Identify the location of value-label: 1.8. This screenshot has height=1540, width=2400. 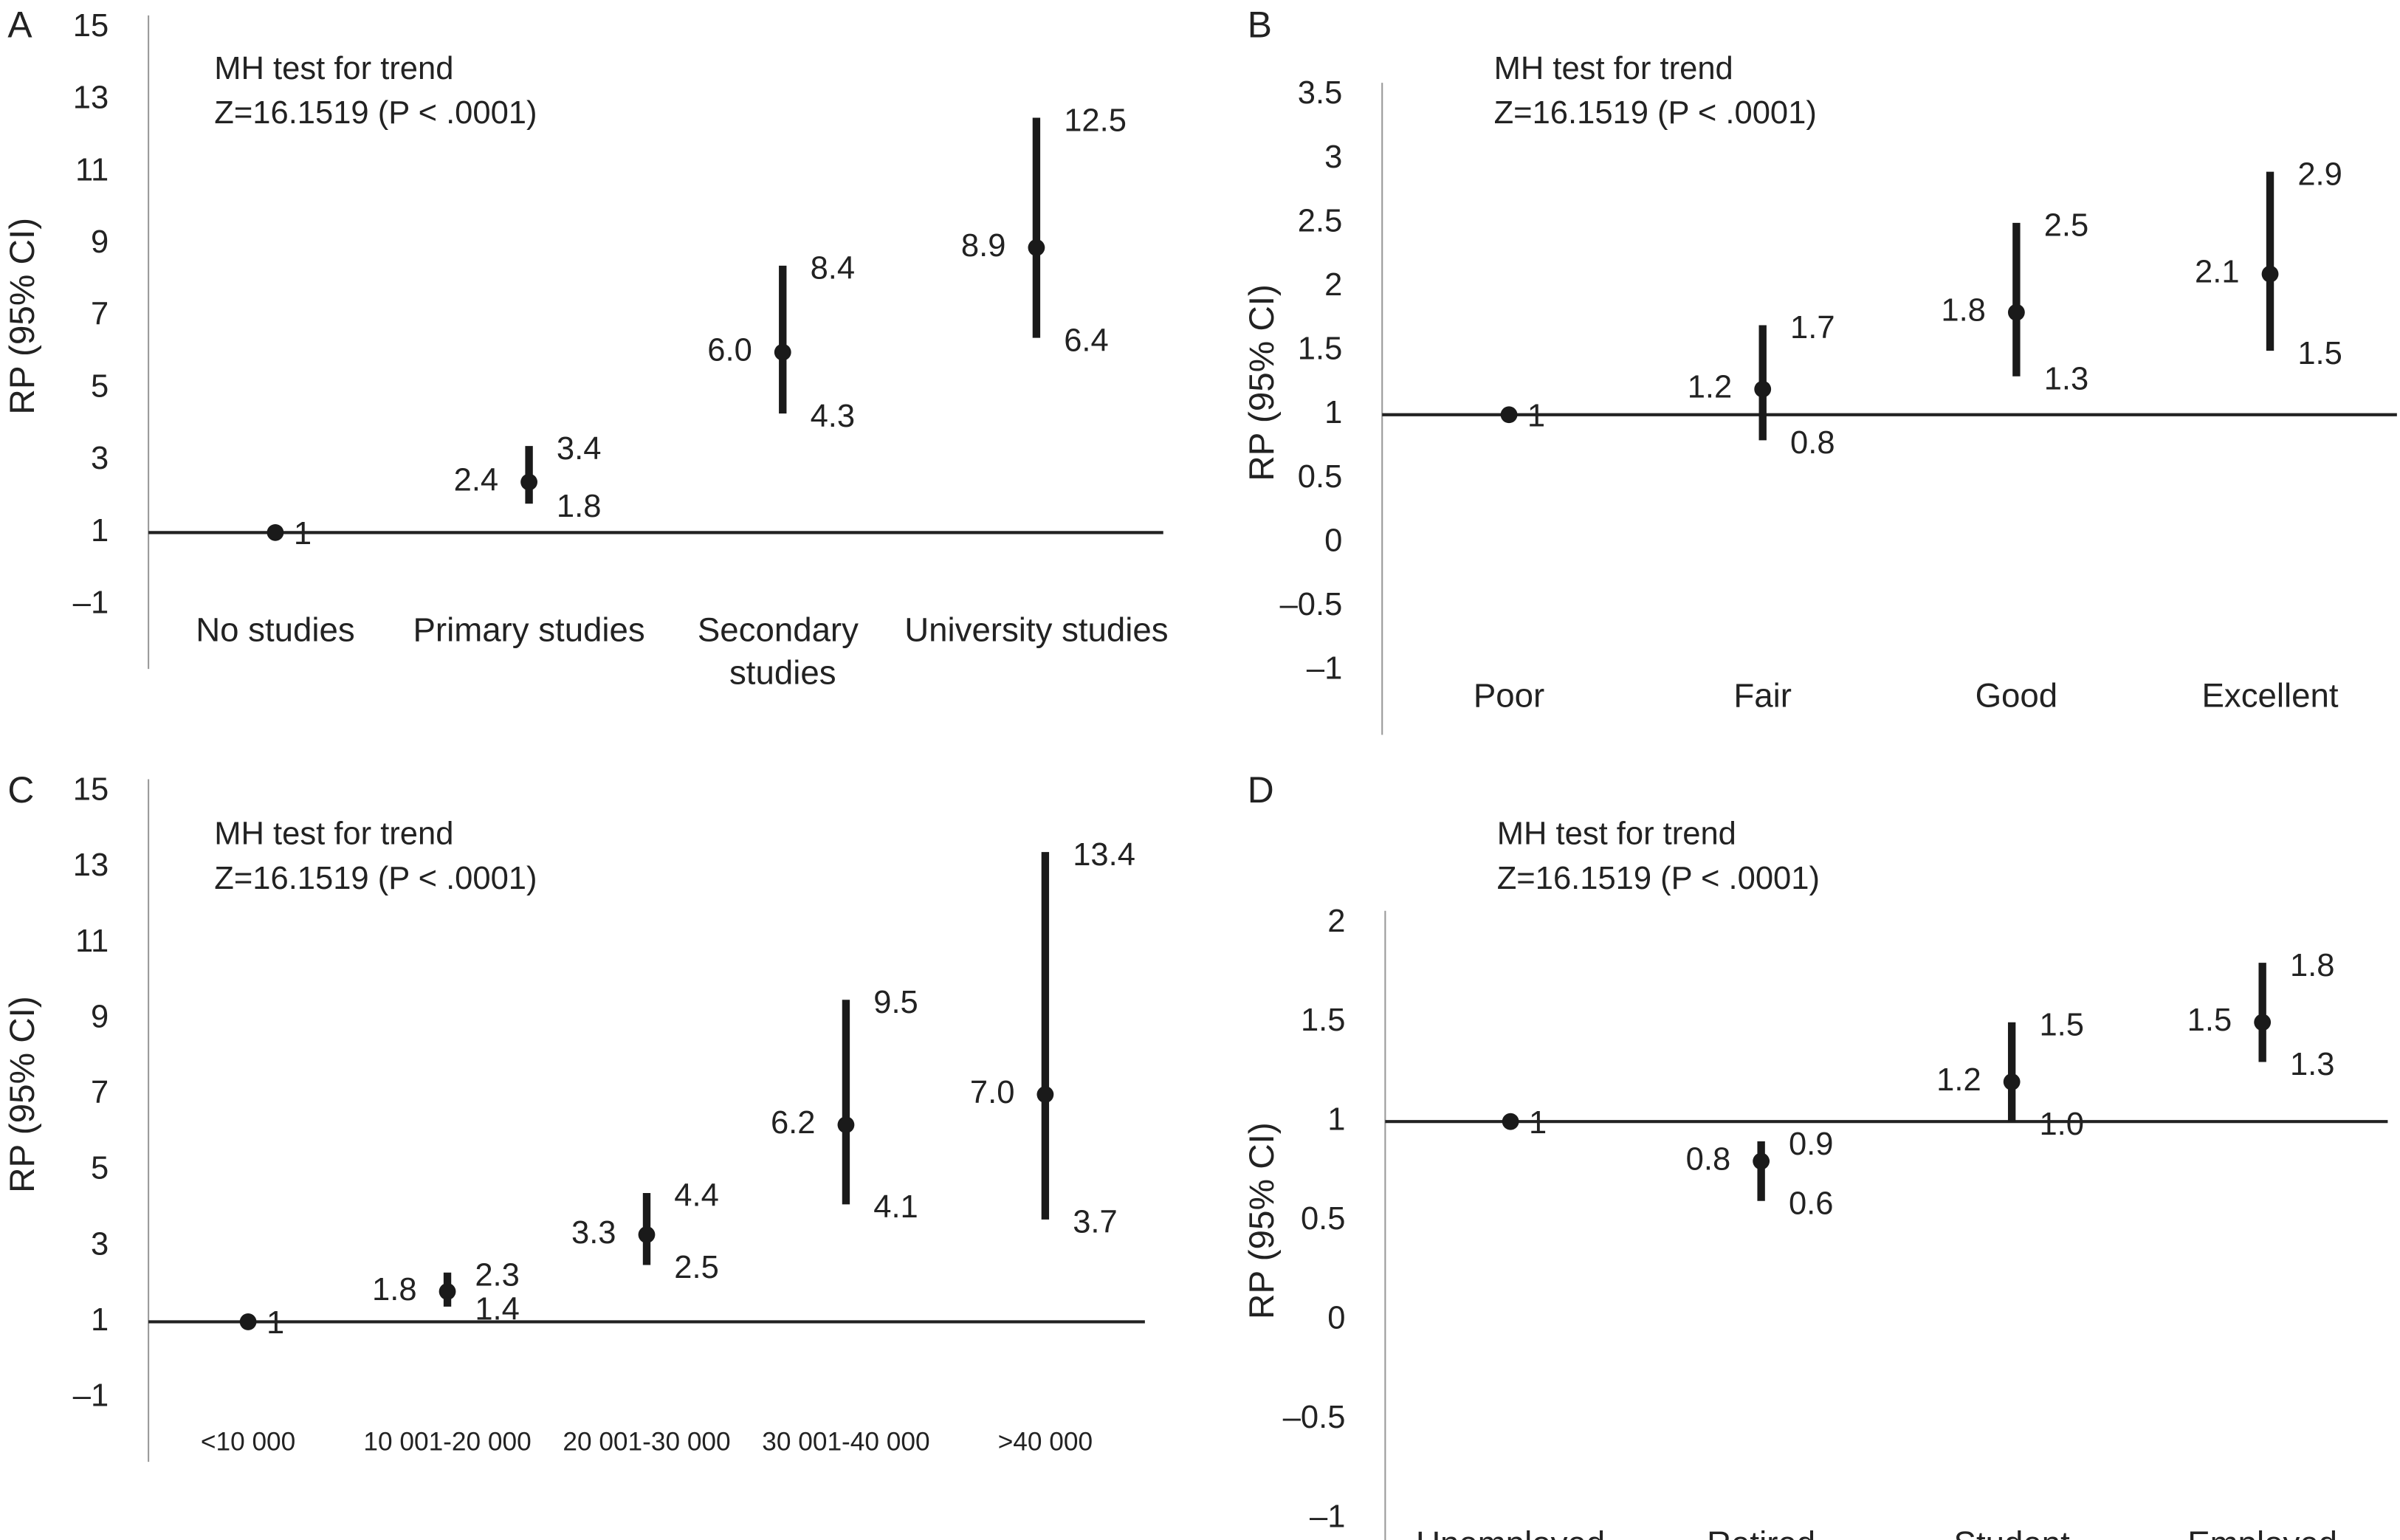
(394, 1289).